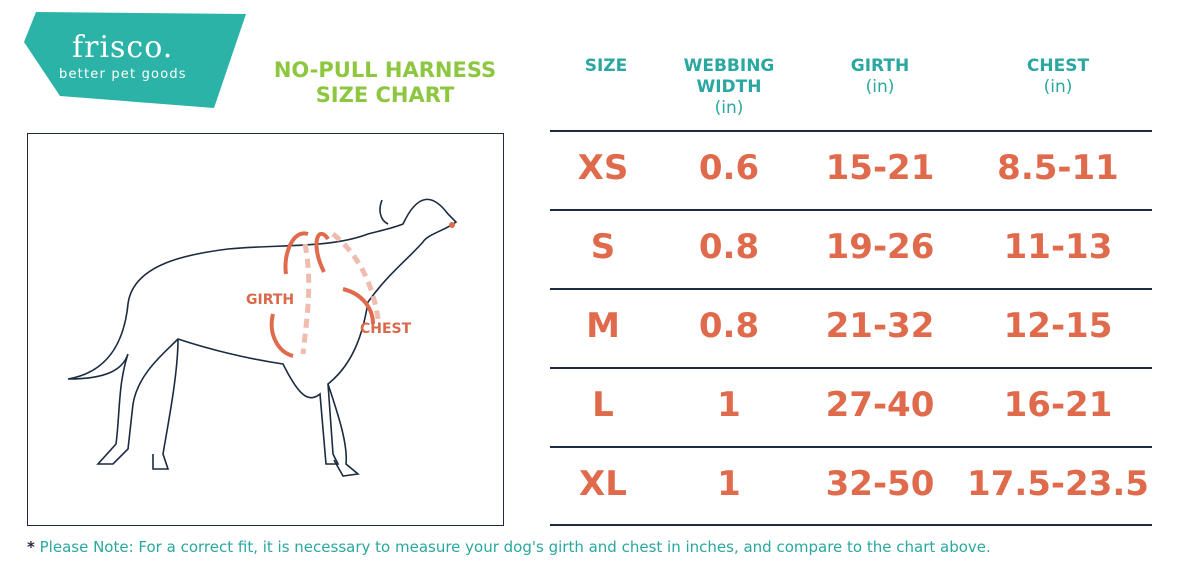 The image size is (1200, 574). What do you see at coordinates (386, 329) in the screenshot?
I see `chest-label: CHEST` at bounding box center [386, 329].